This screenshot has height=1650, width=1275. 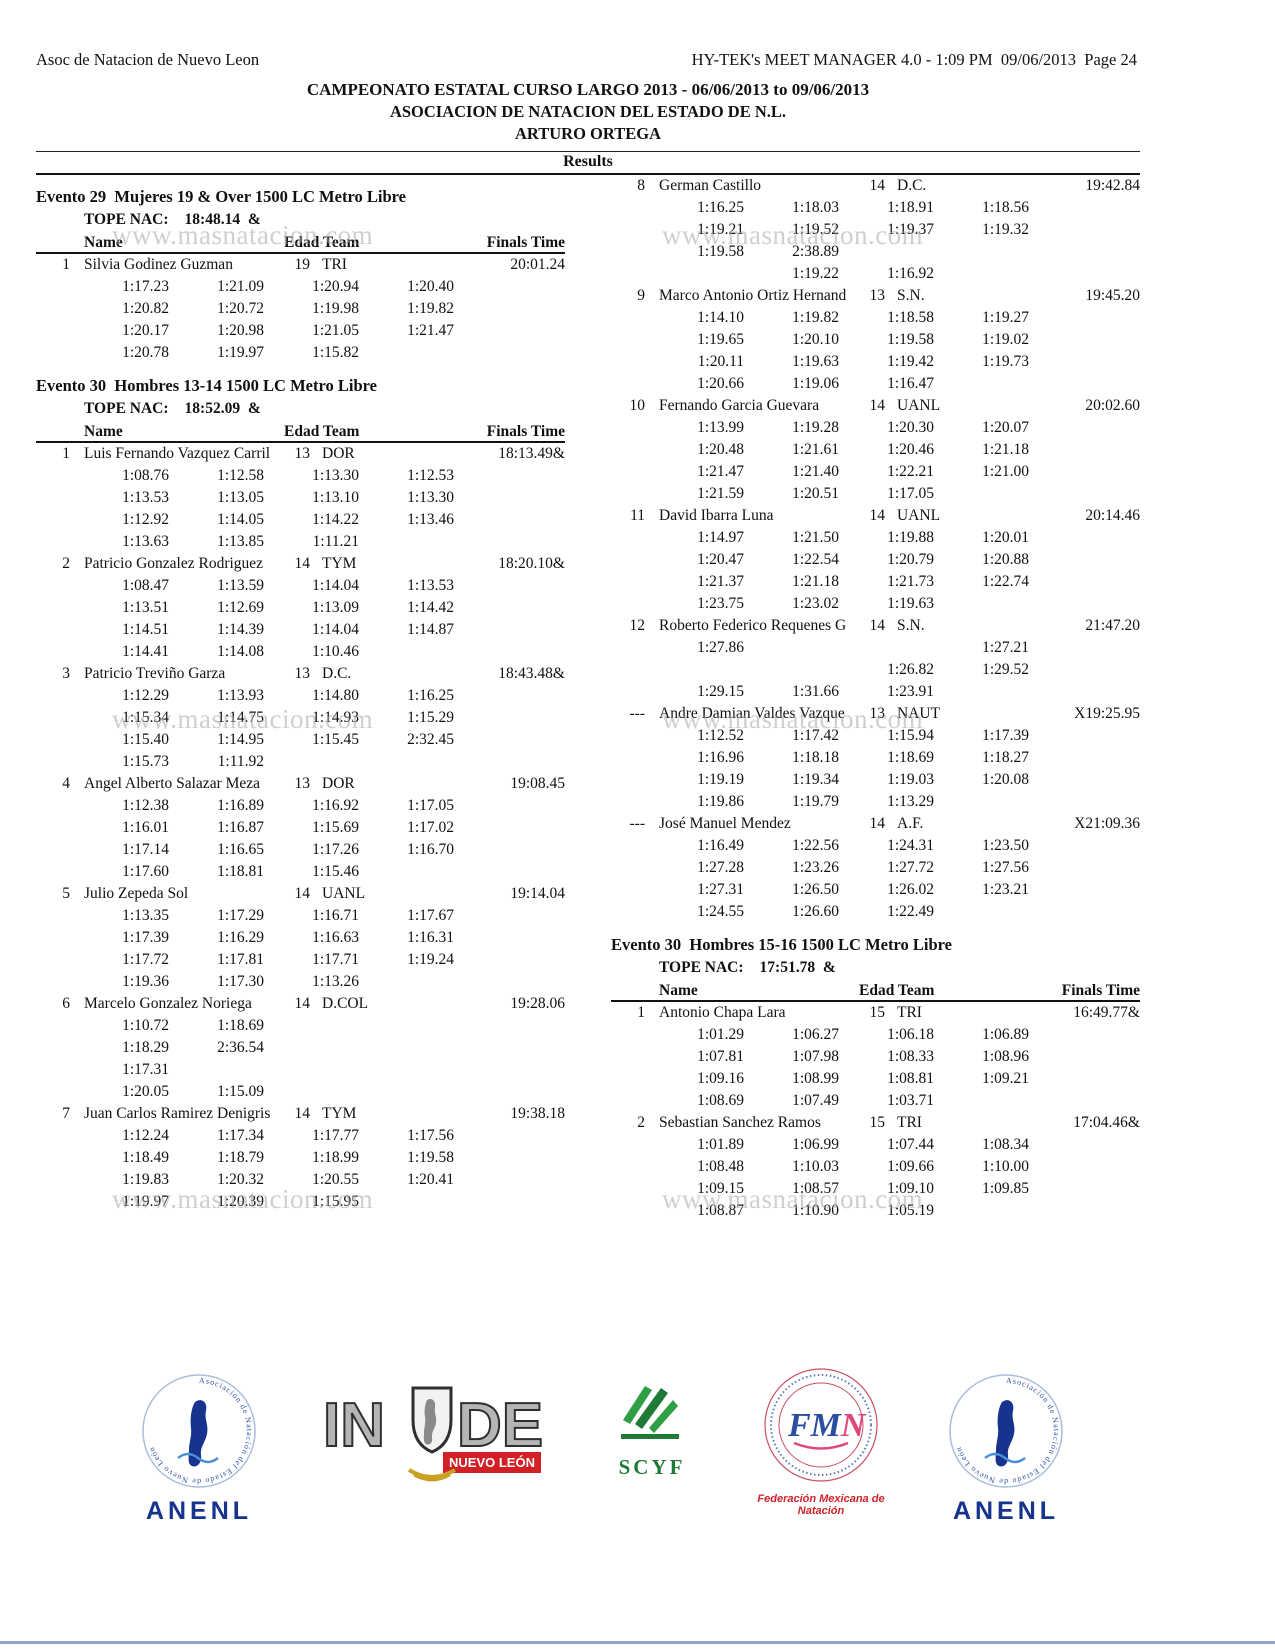 What do you see at coordinates (430, 1421) in the screenshot?
I see `inde-shield-map-icon` at bounding box center [430, 1421].